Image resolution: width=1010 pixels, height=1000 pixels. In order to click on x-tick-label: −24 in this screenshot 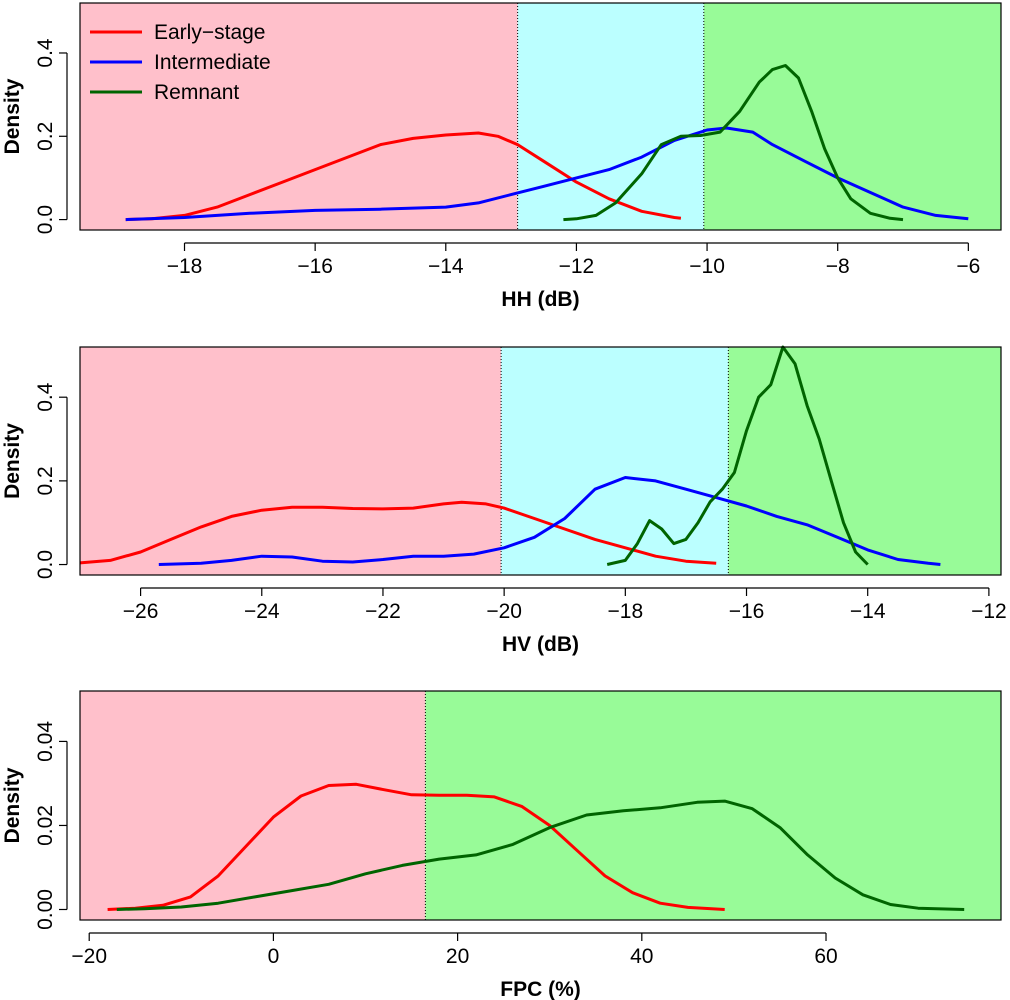, I will do `click(262, 611)`.